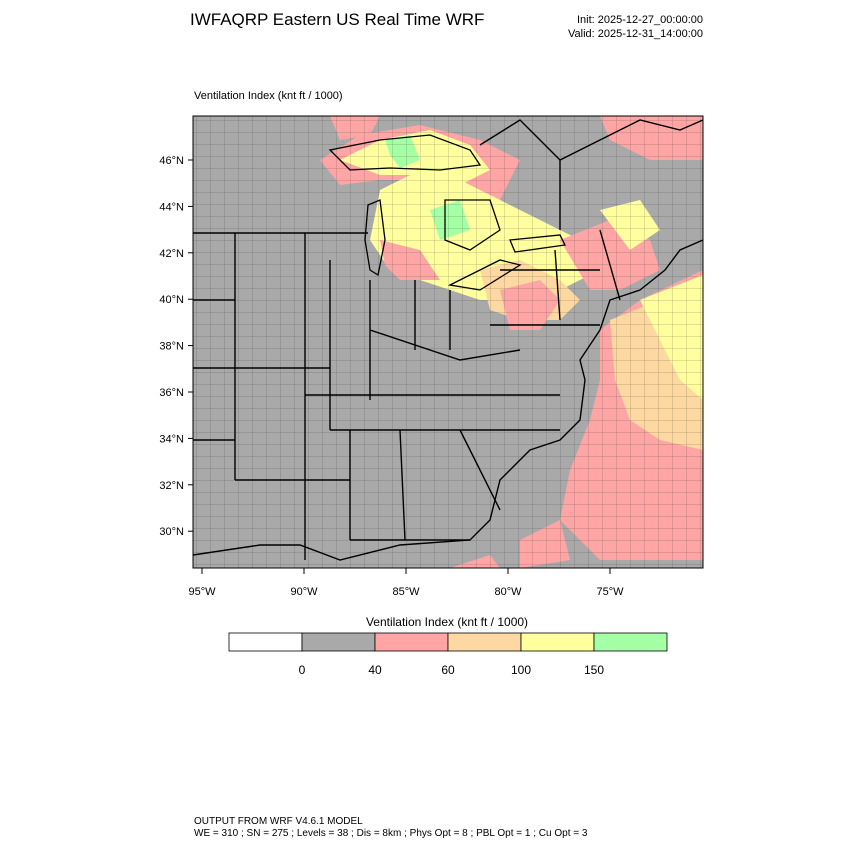 The image size is (850, 850). I want to click on lat-tick-label: 46°N, so click(171, 161).